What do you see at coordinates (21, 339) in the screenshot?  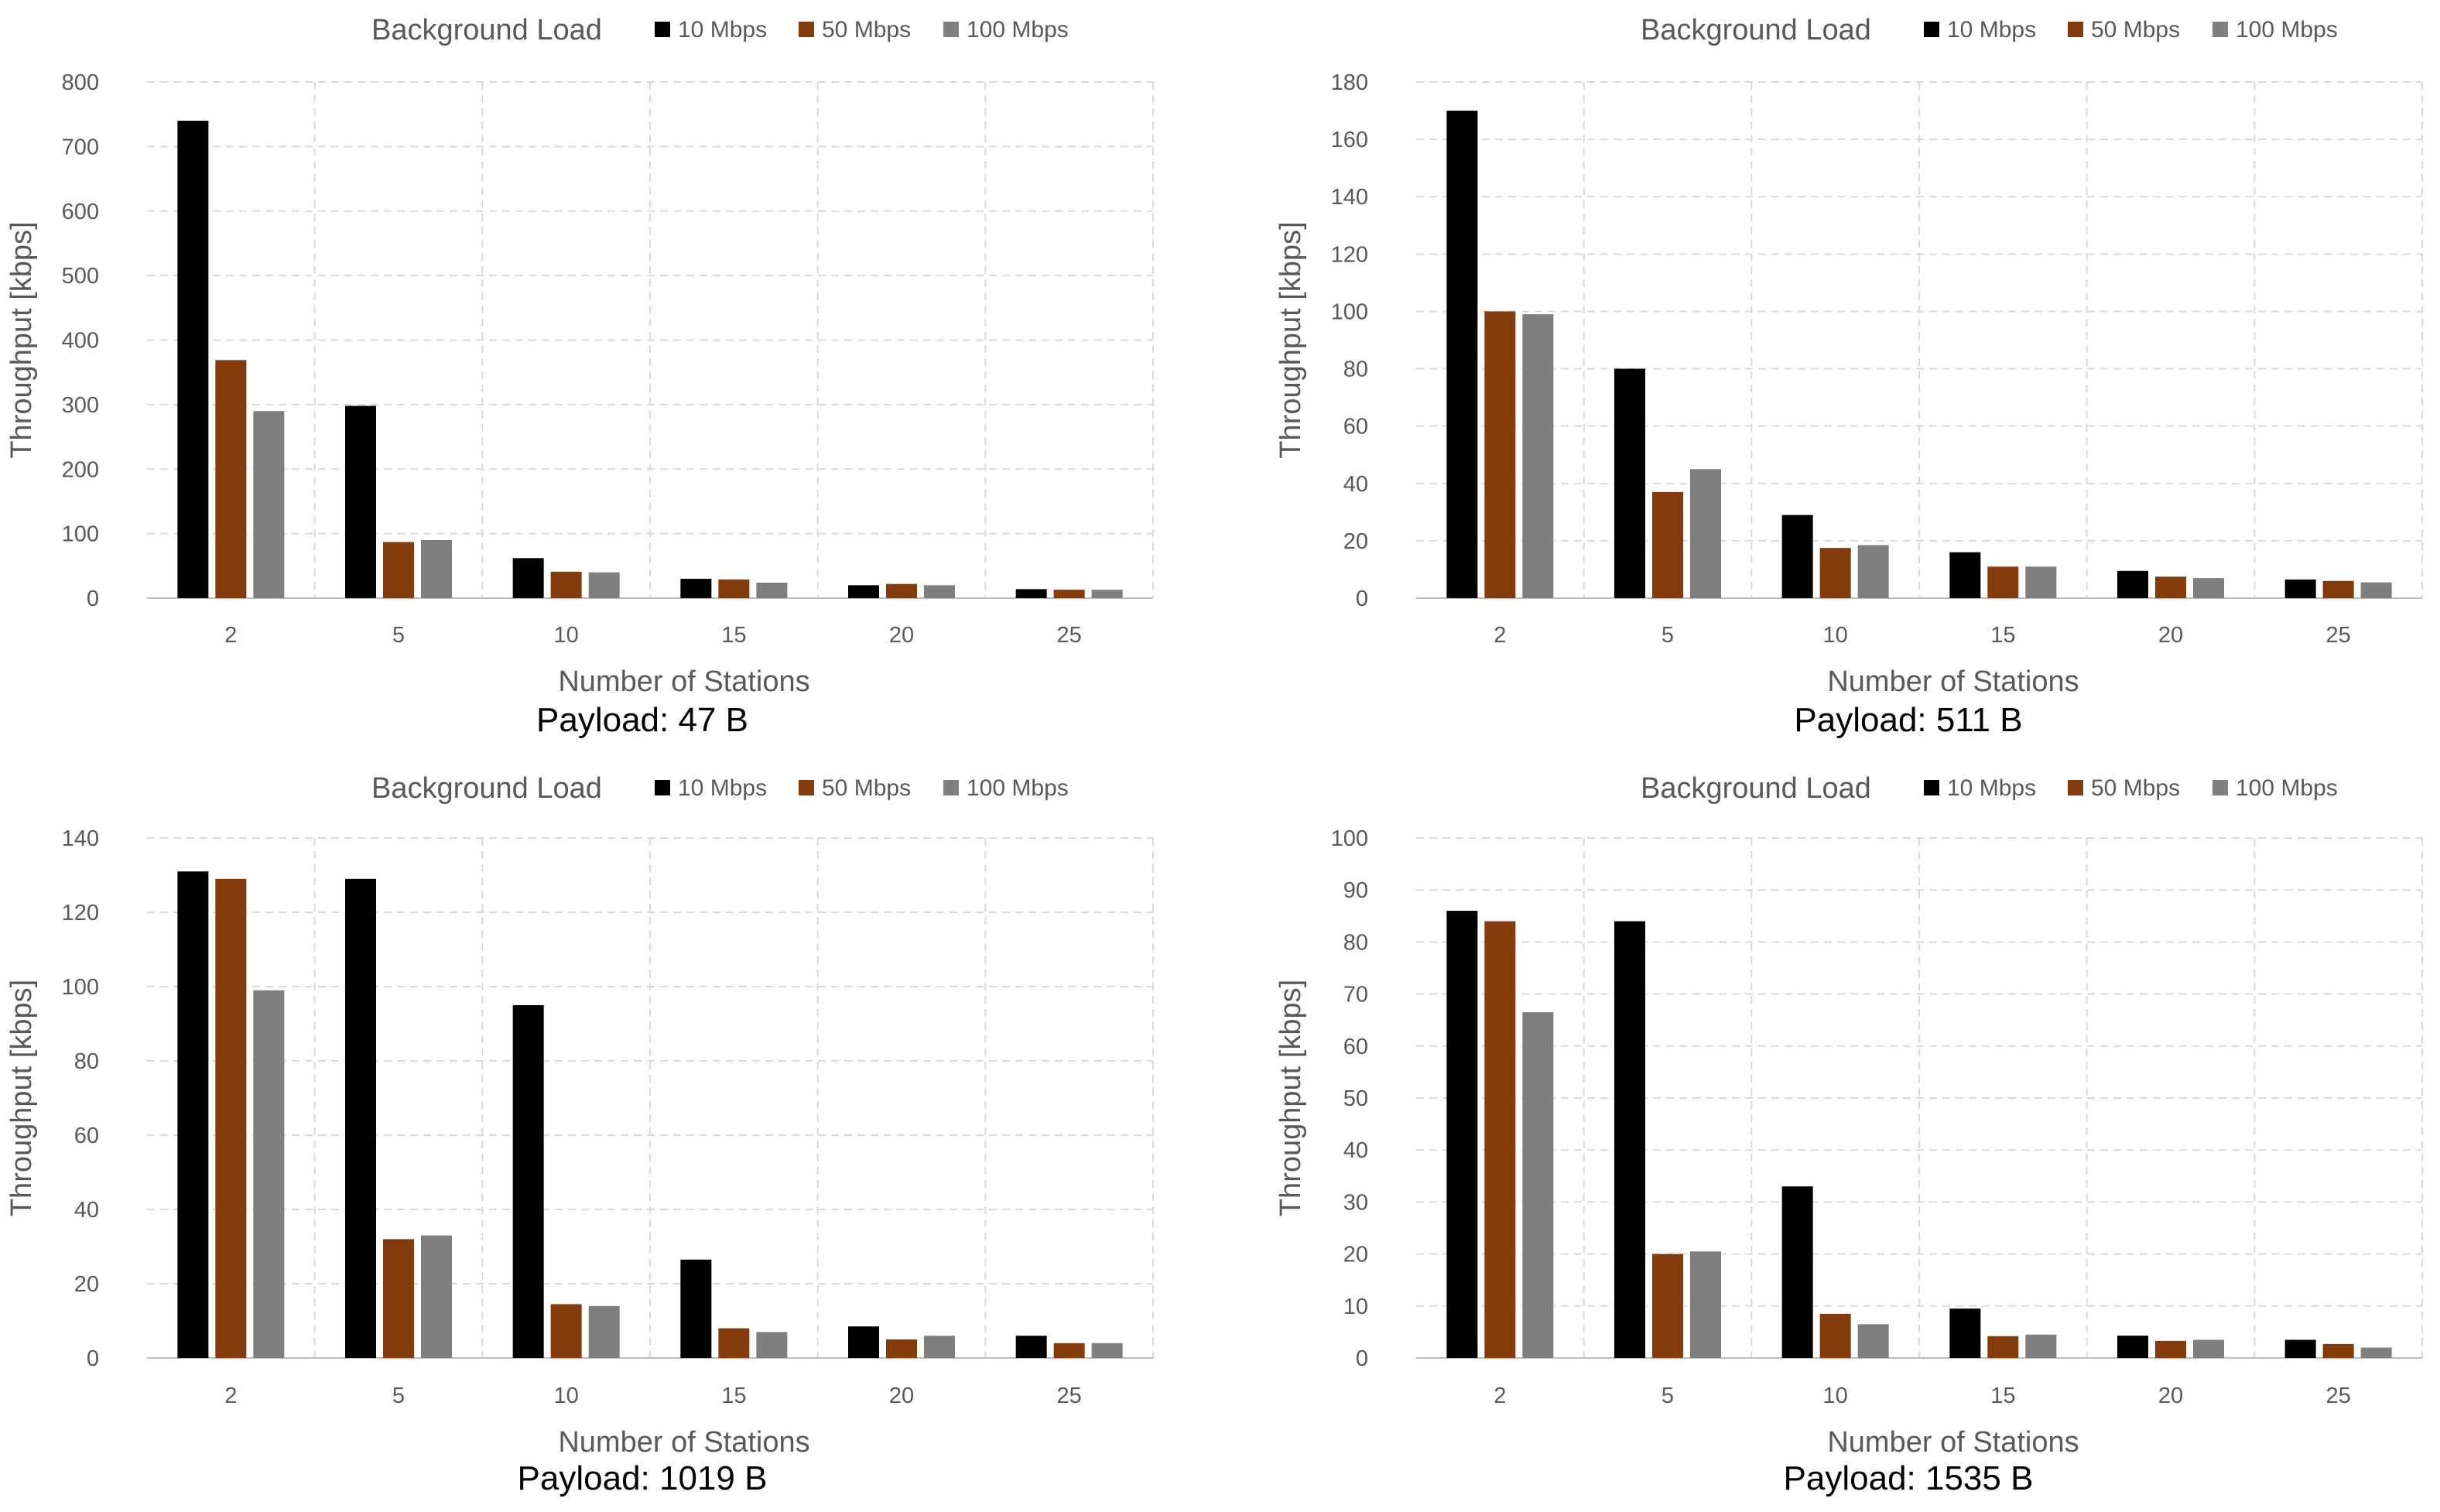 I see `y-axis-title: Throughput [kbps]` at bounding box center [21, 339].